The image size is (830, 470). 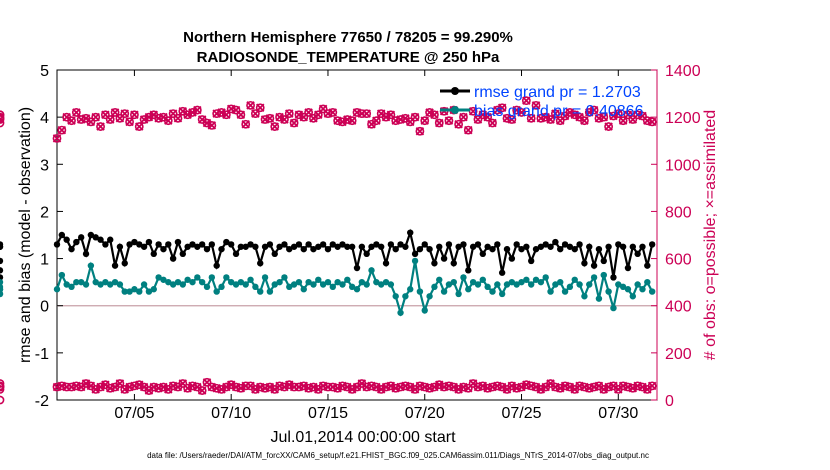 What do you see at coordinates (455, 110) in the screenshot?
I see `legend-bias-marker` at bounding box center [455, 110].